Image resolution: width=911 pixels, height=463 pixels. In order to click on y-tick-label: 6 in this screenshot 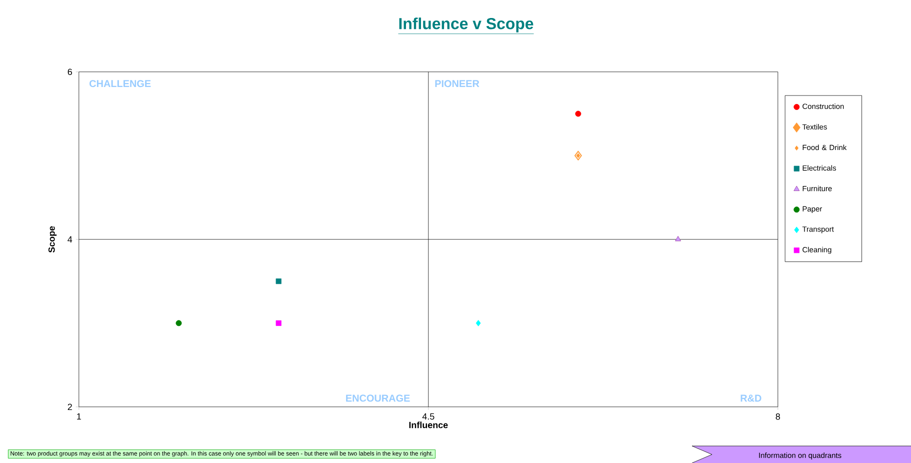, I will do `click(70, 72)`.